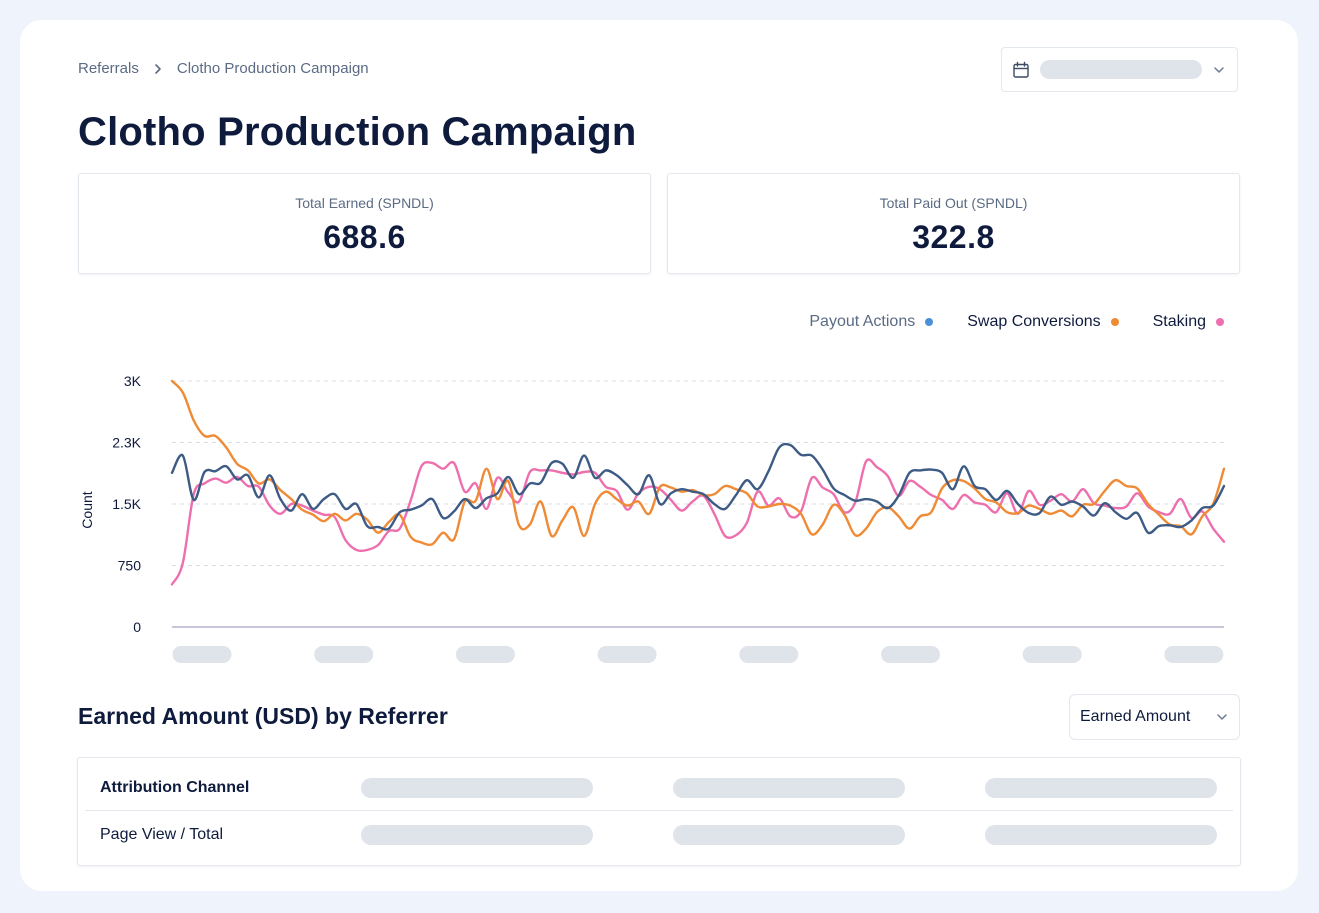  I want to click on date-range-picker, so click(1119, 69).